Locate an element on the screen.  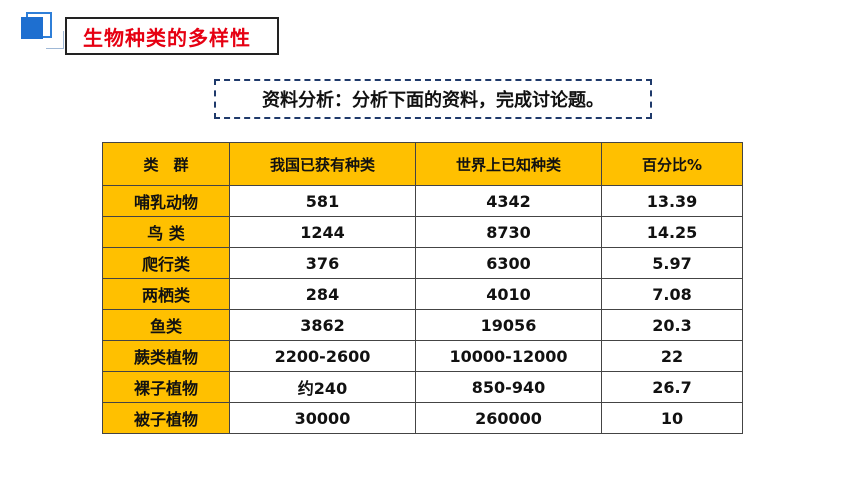
world-count-cell: 4342 is located at coordinates (508, 201).